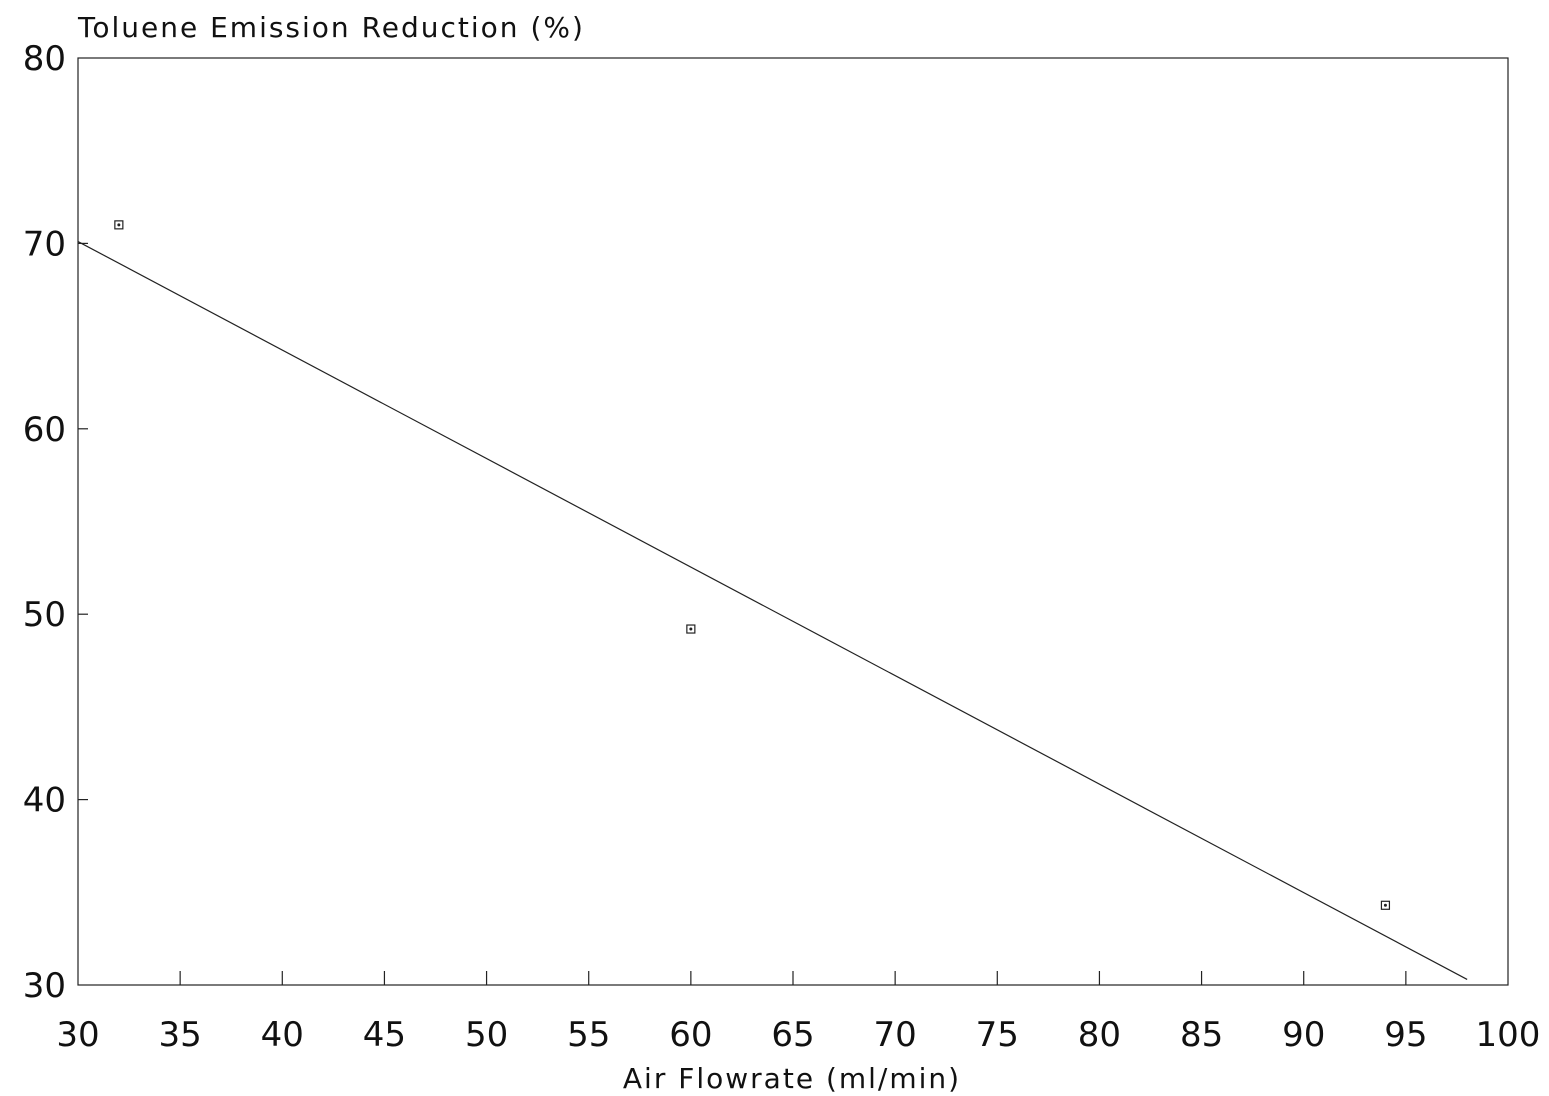 The height and width of the screenshot is (1096, 1549). I want to click on x-tick-label: 100, so click(1508, 1035).